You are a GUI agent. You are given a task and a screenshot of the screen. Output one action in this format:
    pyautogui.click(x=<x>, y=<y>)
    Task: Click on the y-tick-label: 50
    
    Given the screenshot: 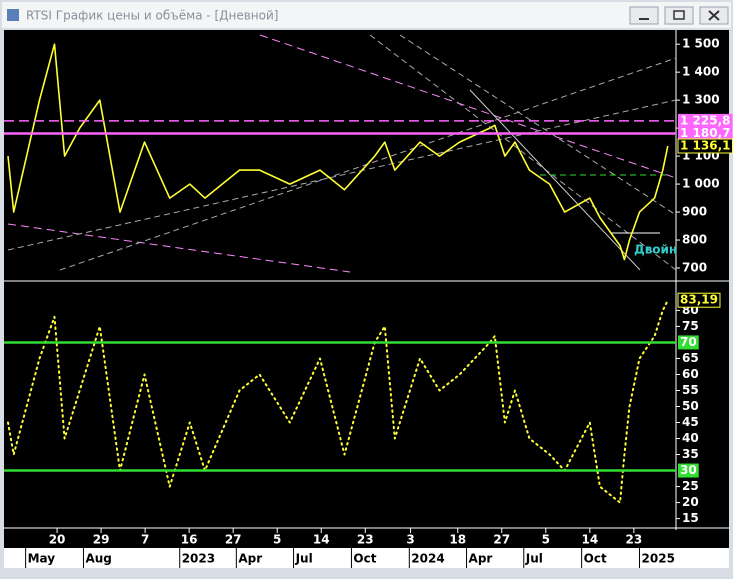 What is the action you would take?
    pyautogui.click(x=690, y=406)
    